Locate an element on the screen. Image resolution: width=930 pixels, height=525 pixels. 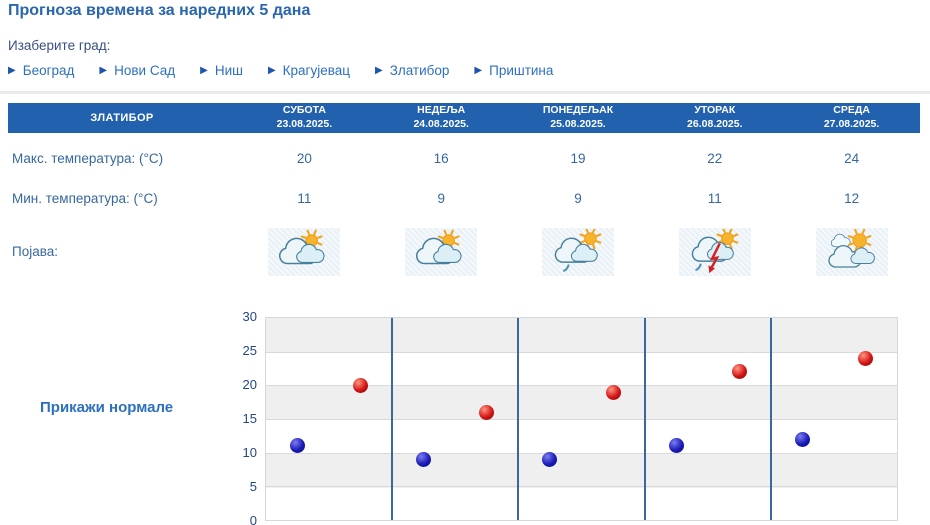
city-link-3: ▶ Ниш is located at coordinates (221, 70).